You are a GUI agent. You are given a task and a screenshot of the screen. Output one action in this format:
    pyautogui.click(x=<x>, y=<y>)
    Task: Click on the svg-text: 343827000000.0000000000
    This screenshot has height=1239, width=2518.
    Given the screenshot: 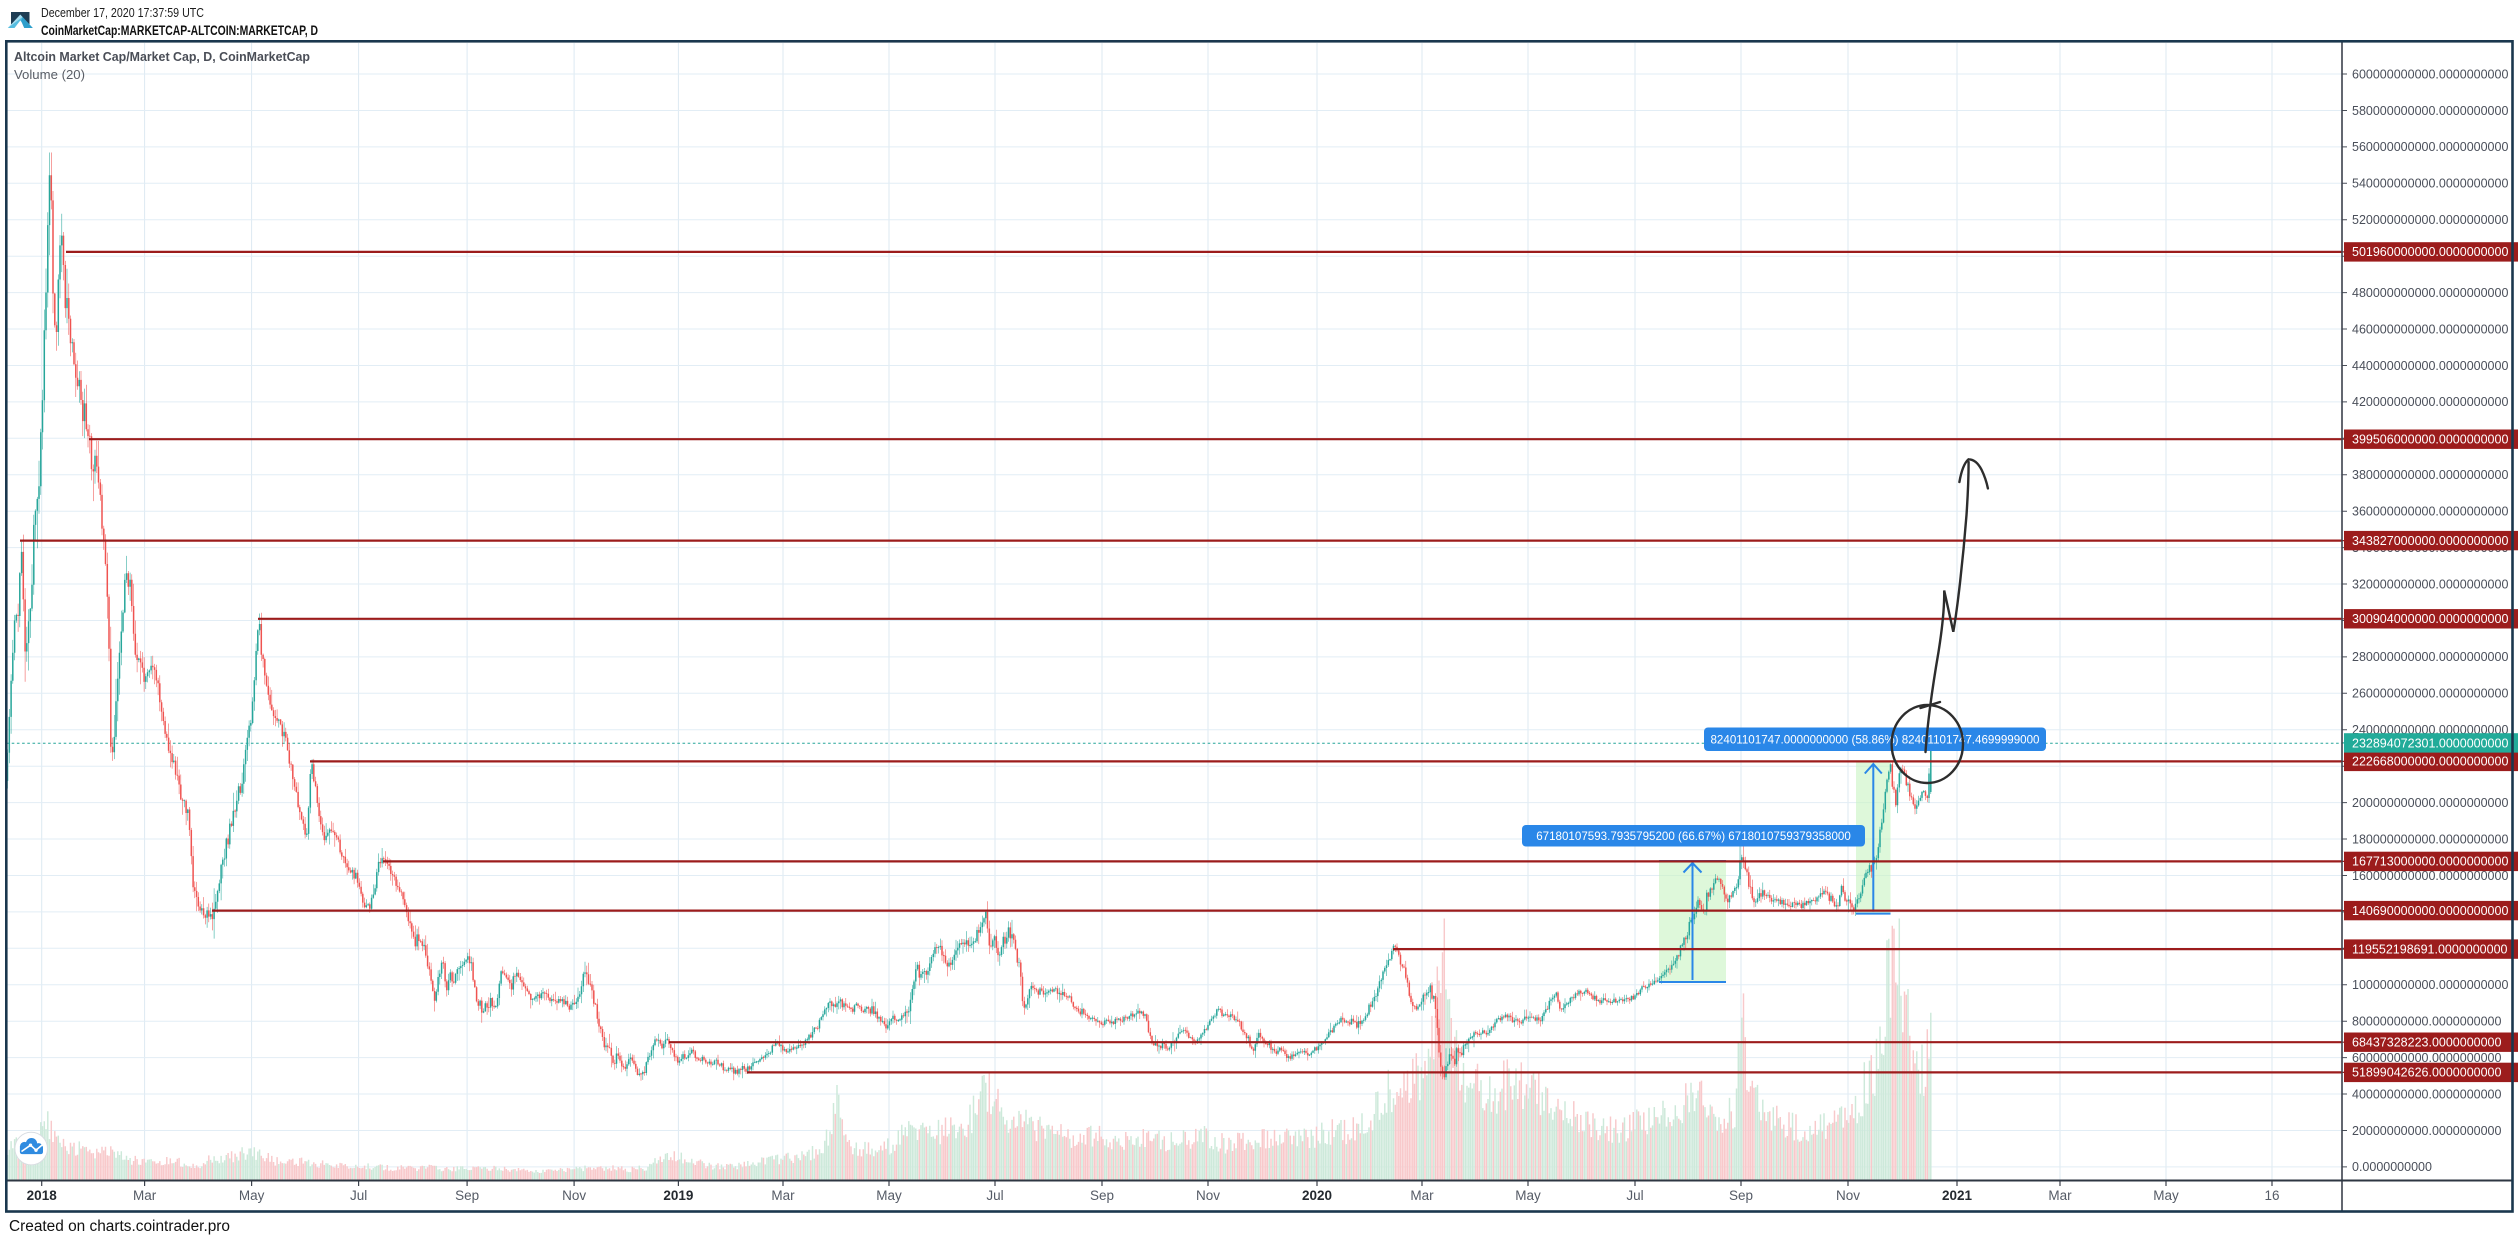 What is the action you would take?
    pyautogui.click(x=2430, y=541)
    